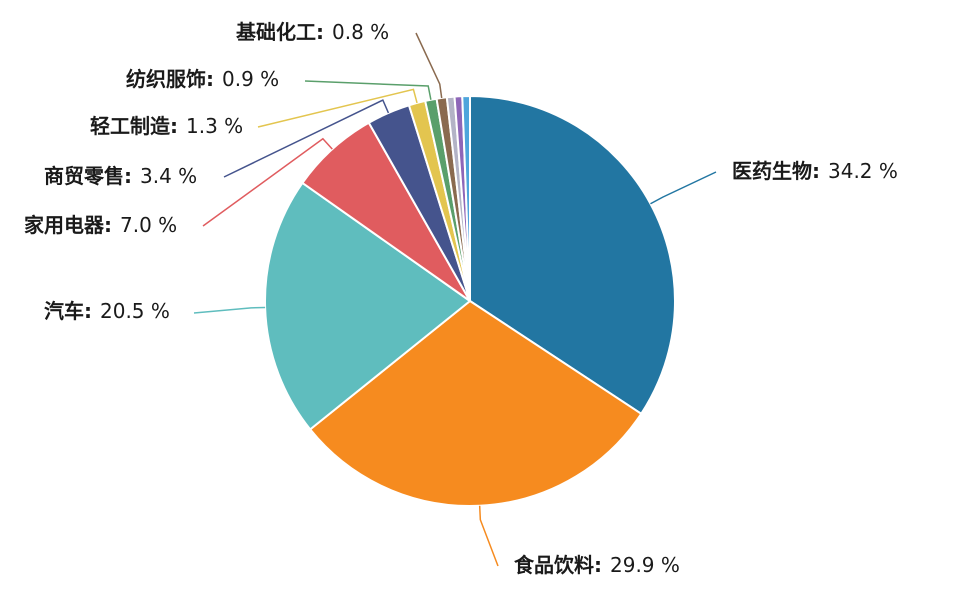  What do you see at coordinates (214, 126) in the screenshot?
I see `slice-label-value: 1.3 %` at bounding box center [214, 126].